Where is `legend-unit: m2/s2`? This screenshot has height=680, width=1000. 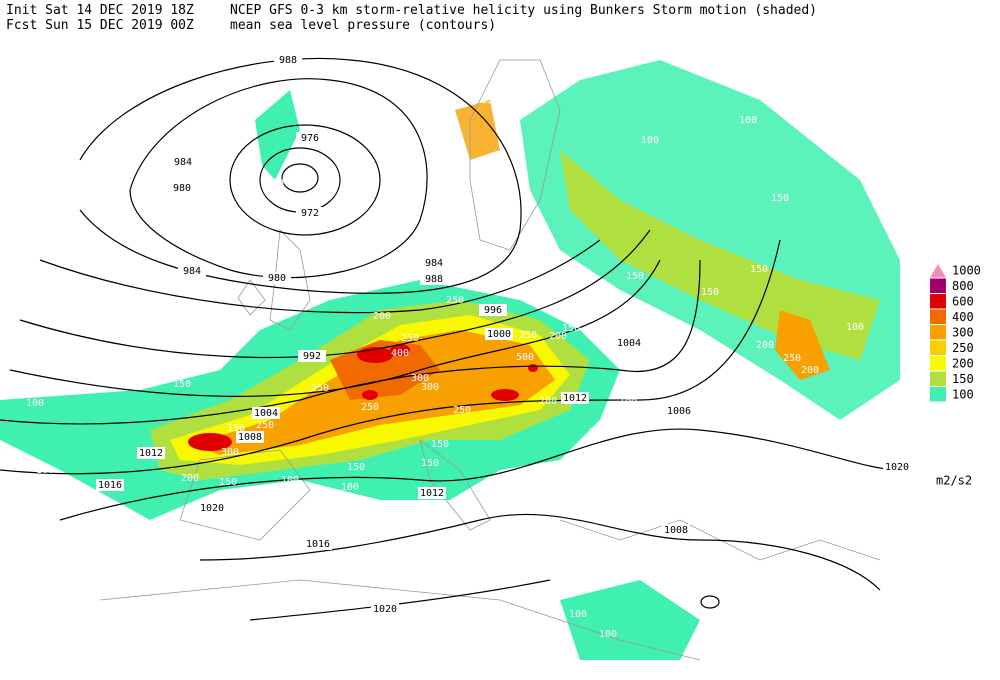 legend-unit: m2/s2 is located at coordinates (954, 481).